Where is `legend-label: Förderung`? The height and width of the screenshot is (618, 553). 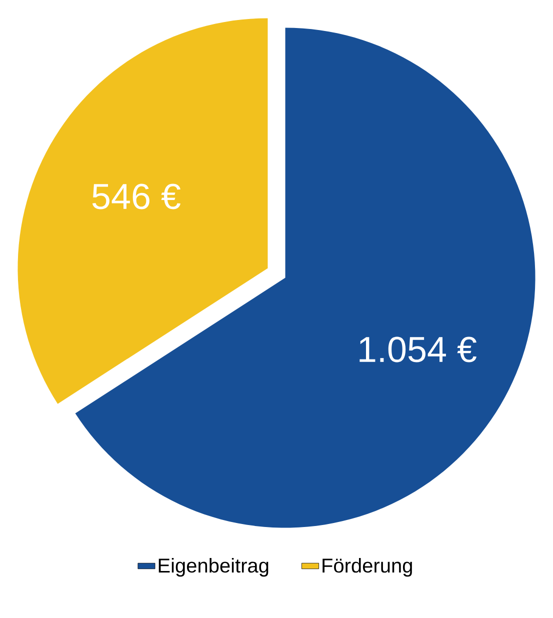 legend-label: Förderung is located at coordinates (367, 567).